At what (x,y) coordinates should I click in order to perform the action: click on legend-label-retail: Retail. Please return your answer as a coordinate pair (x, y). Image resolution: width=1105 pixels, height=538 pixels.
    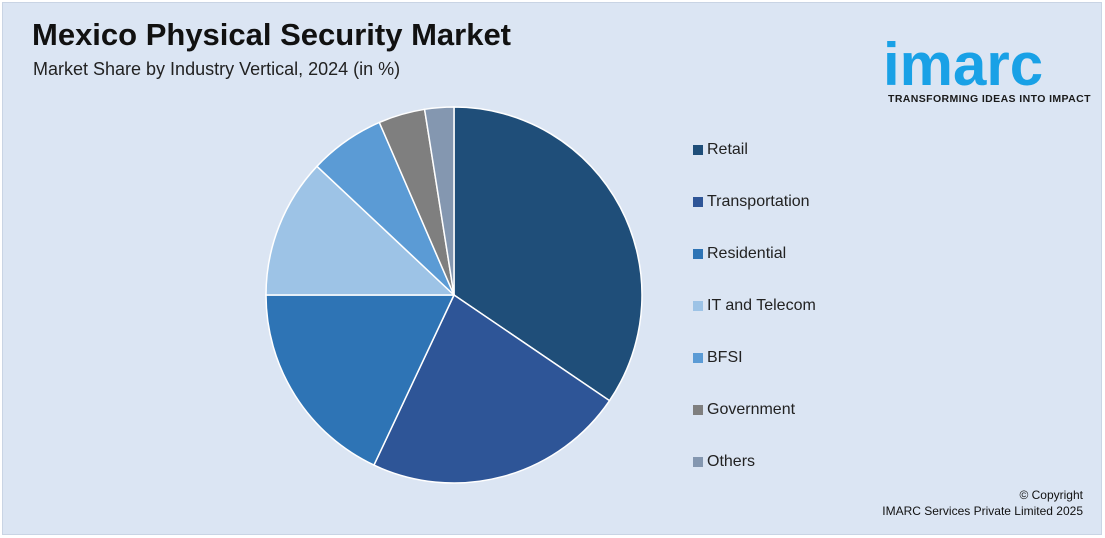
    Looking at the image, I should click on (727, 149).